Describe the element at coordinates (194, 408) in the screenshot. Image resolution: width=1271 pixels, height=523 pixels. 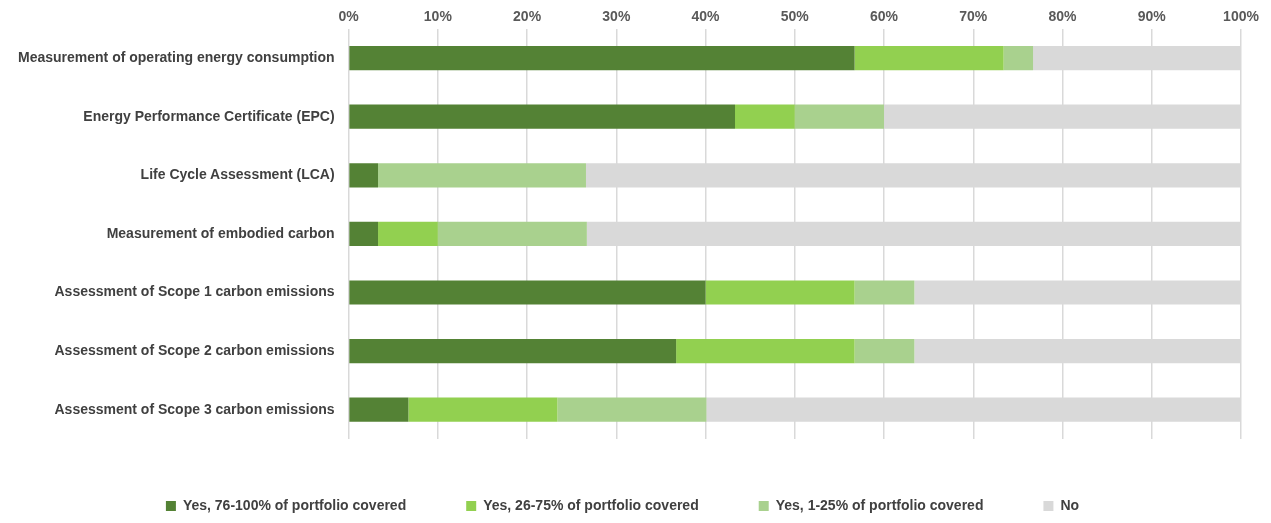
I see `y-tick-label: Assessment of Scope 3 carbon emissions` at that location.